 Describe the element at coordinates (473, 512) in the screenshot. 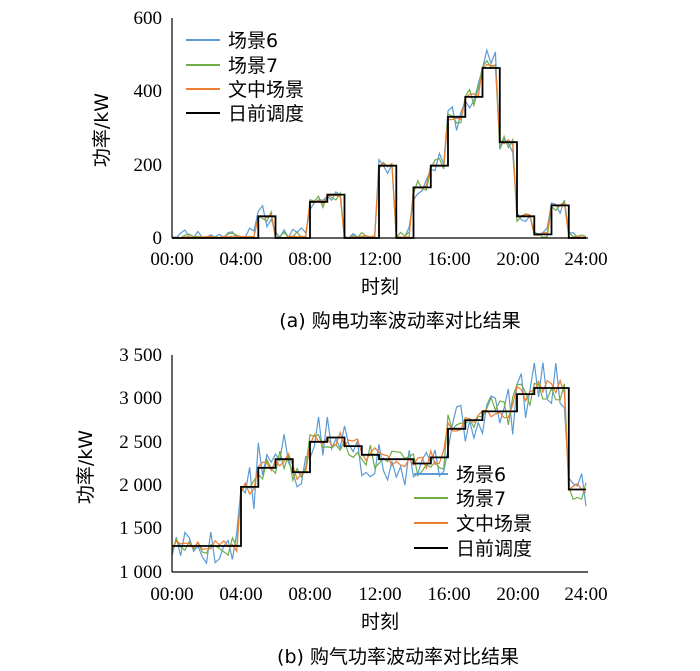

I see `panel-b-legend: 场景6 场景7 文中场景 日前调度` at that location.